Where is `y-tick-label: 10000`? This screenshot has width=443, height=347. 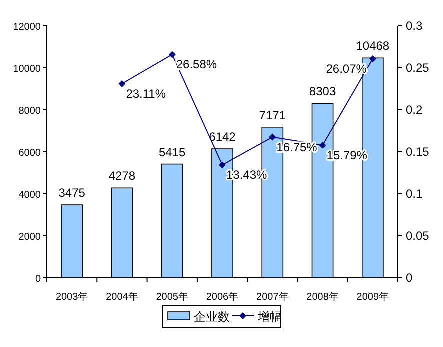
y-tick-label: 10000 is located at coordinates (27, 69).